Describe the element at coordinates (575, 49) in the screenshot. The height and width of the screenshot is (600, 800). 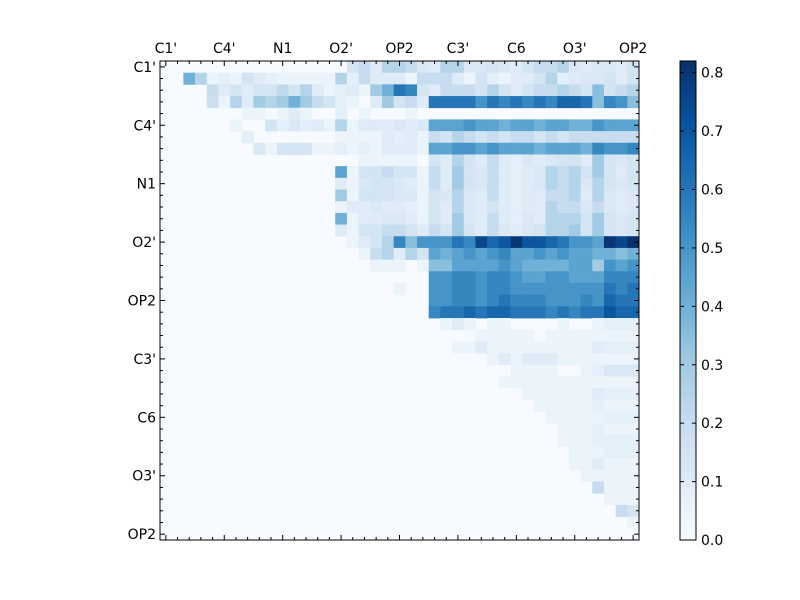
I see `x-tick-label: O3'` at that location.